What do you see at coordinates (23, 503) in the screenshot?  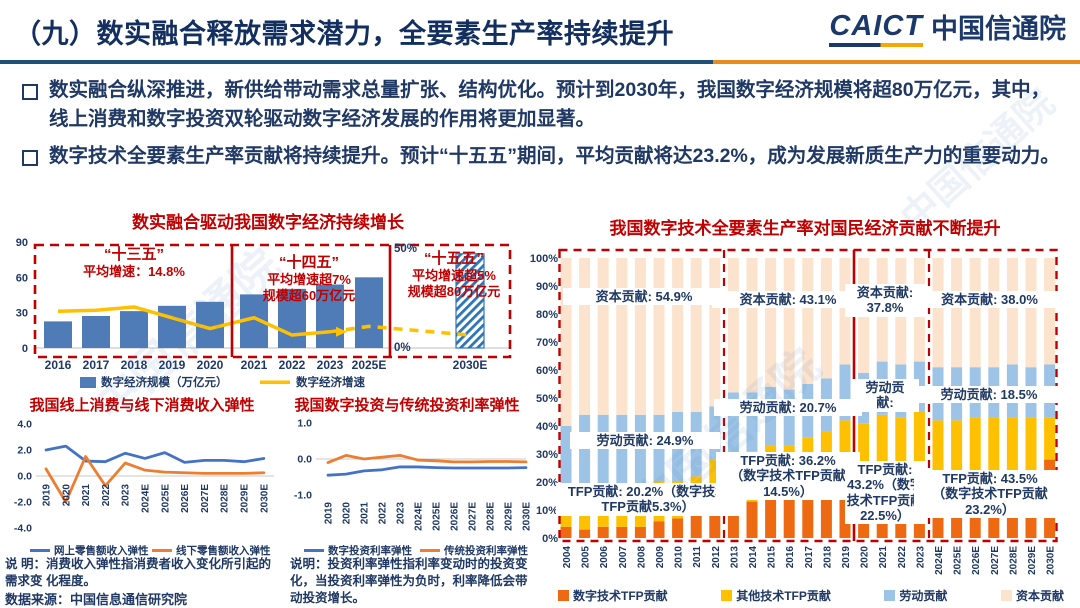 I see `svg-text: -2.0` at bounding box center [23, 503].